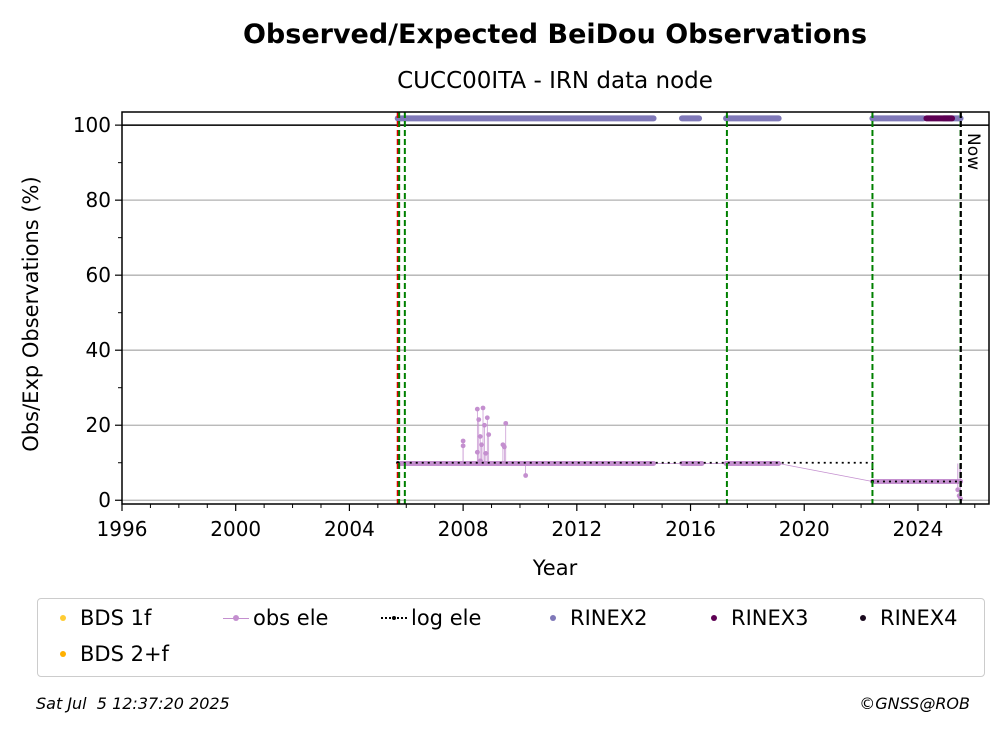 This screenshot has height=734, width=1008. What do you see at coordinates (291, 618) in the screenshot?
I see `legend-label-obs-ele: obs ele` at bounding box center [291, 618].